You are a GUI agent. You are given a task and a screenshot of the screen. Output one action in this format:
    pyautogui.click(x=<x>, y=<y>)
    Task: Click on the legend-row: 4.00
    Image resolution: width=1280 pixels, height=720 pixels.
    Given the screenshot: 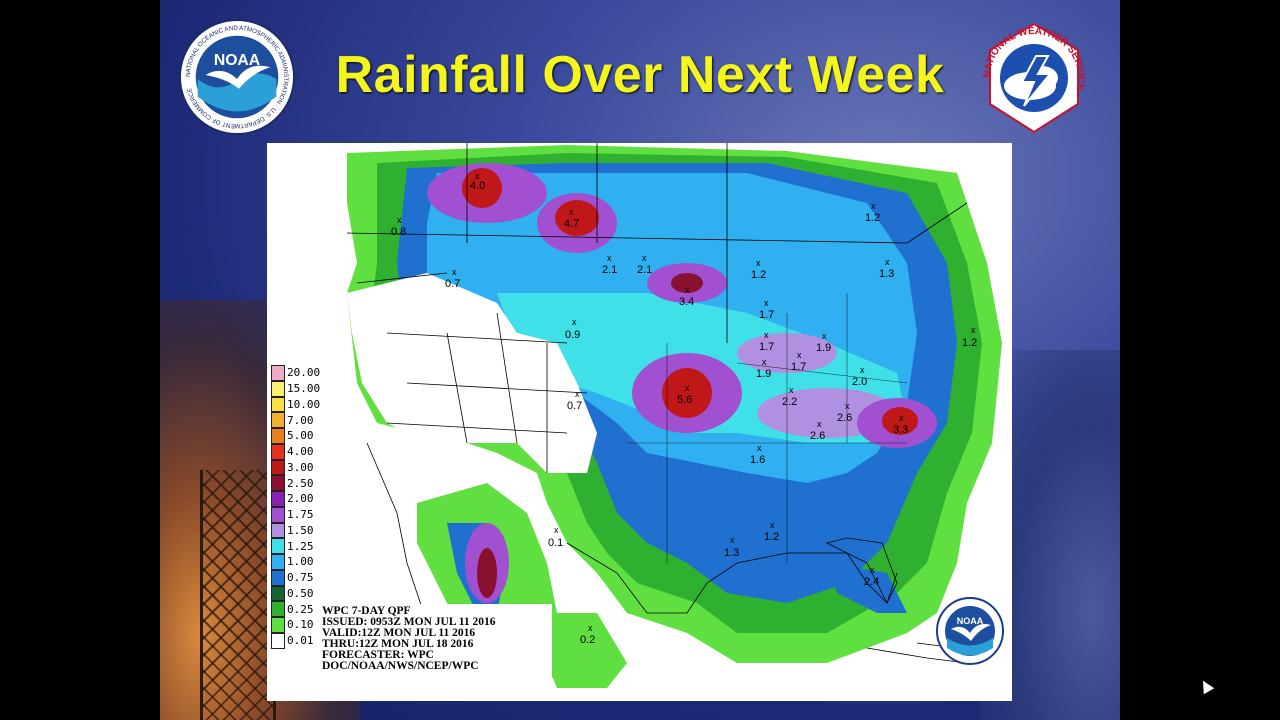 What is the action you would take?
    pyautogui.click(x=301, y=451)
    